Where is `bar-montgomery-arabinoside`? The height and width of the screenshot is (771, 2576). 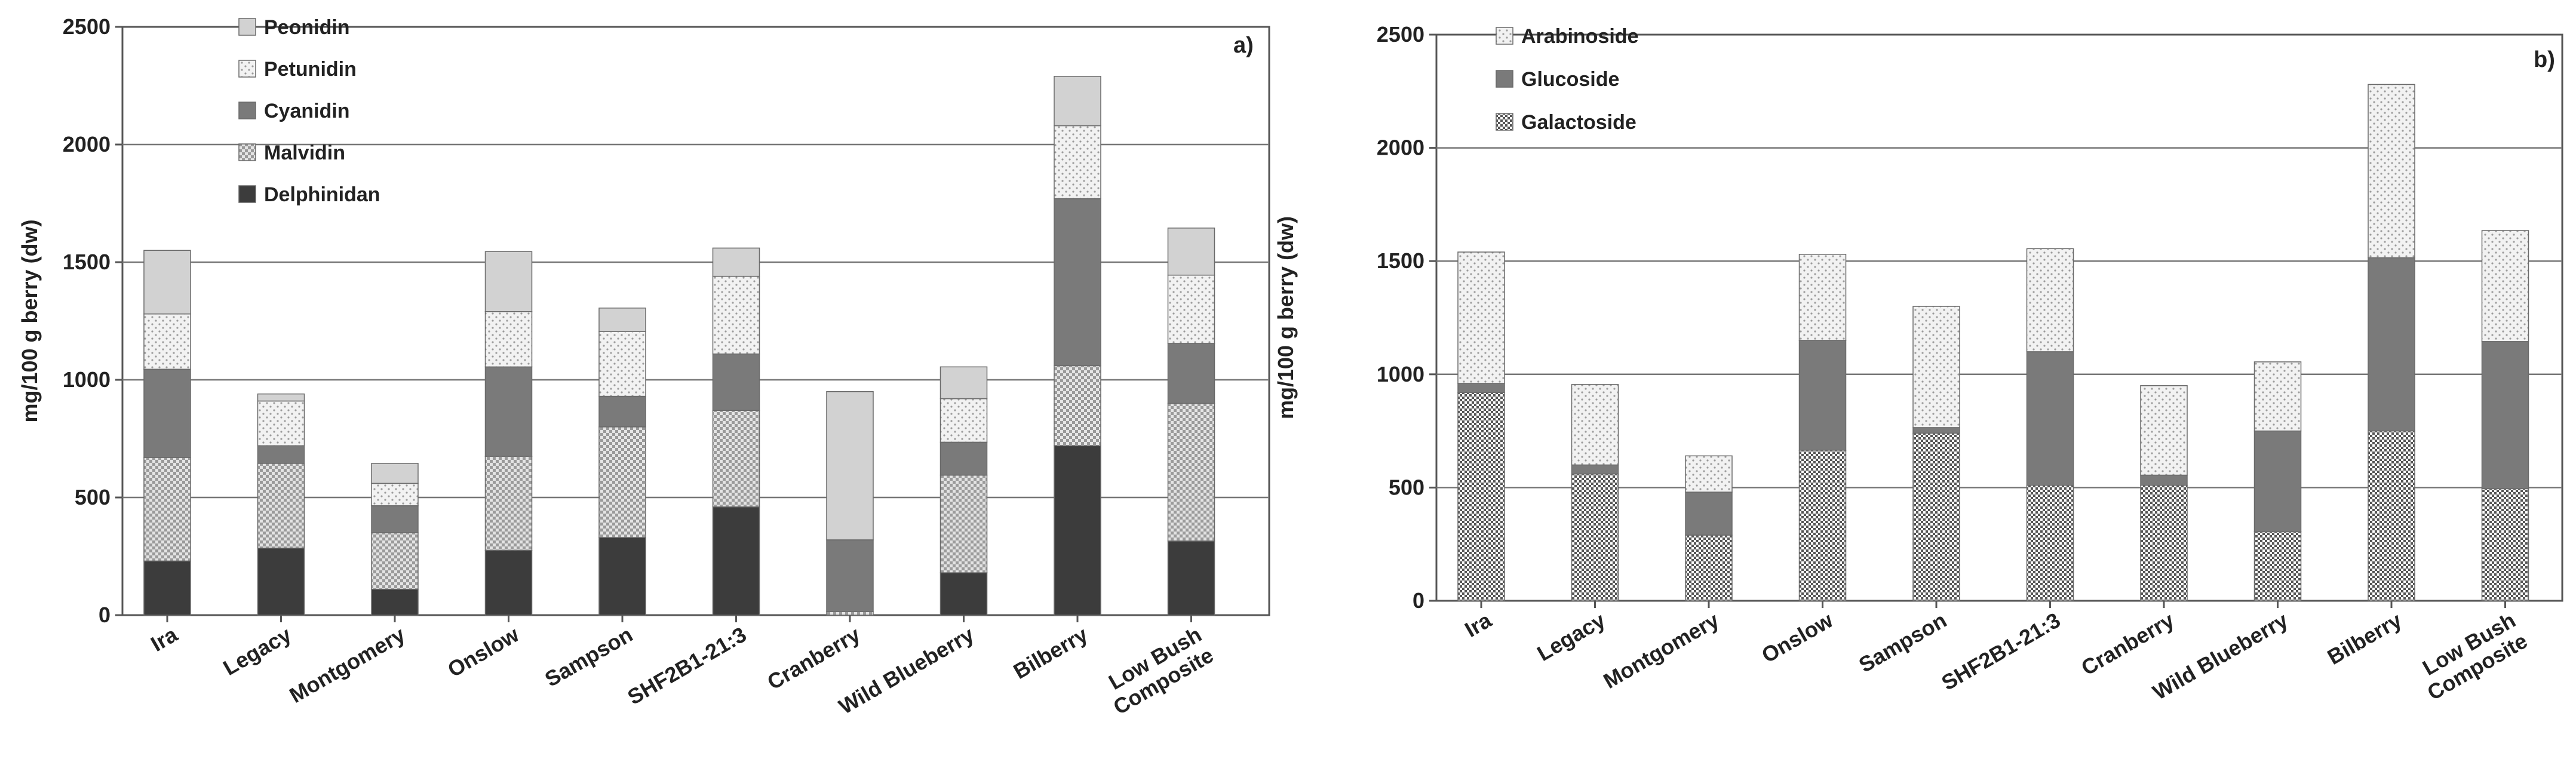
bar-montgomery-arabinoside is located at coordinates (1709, 474).